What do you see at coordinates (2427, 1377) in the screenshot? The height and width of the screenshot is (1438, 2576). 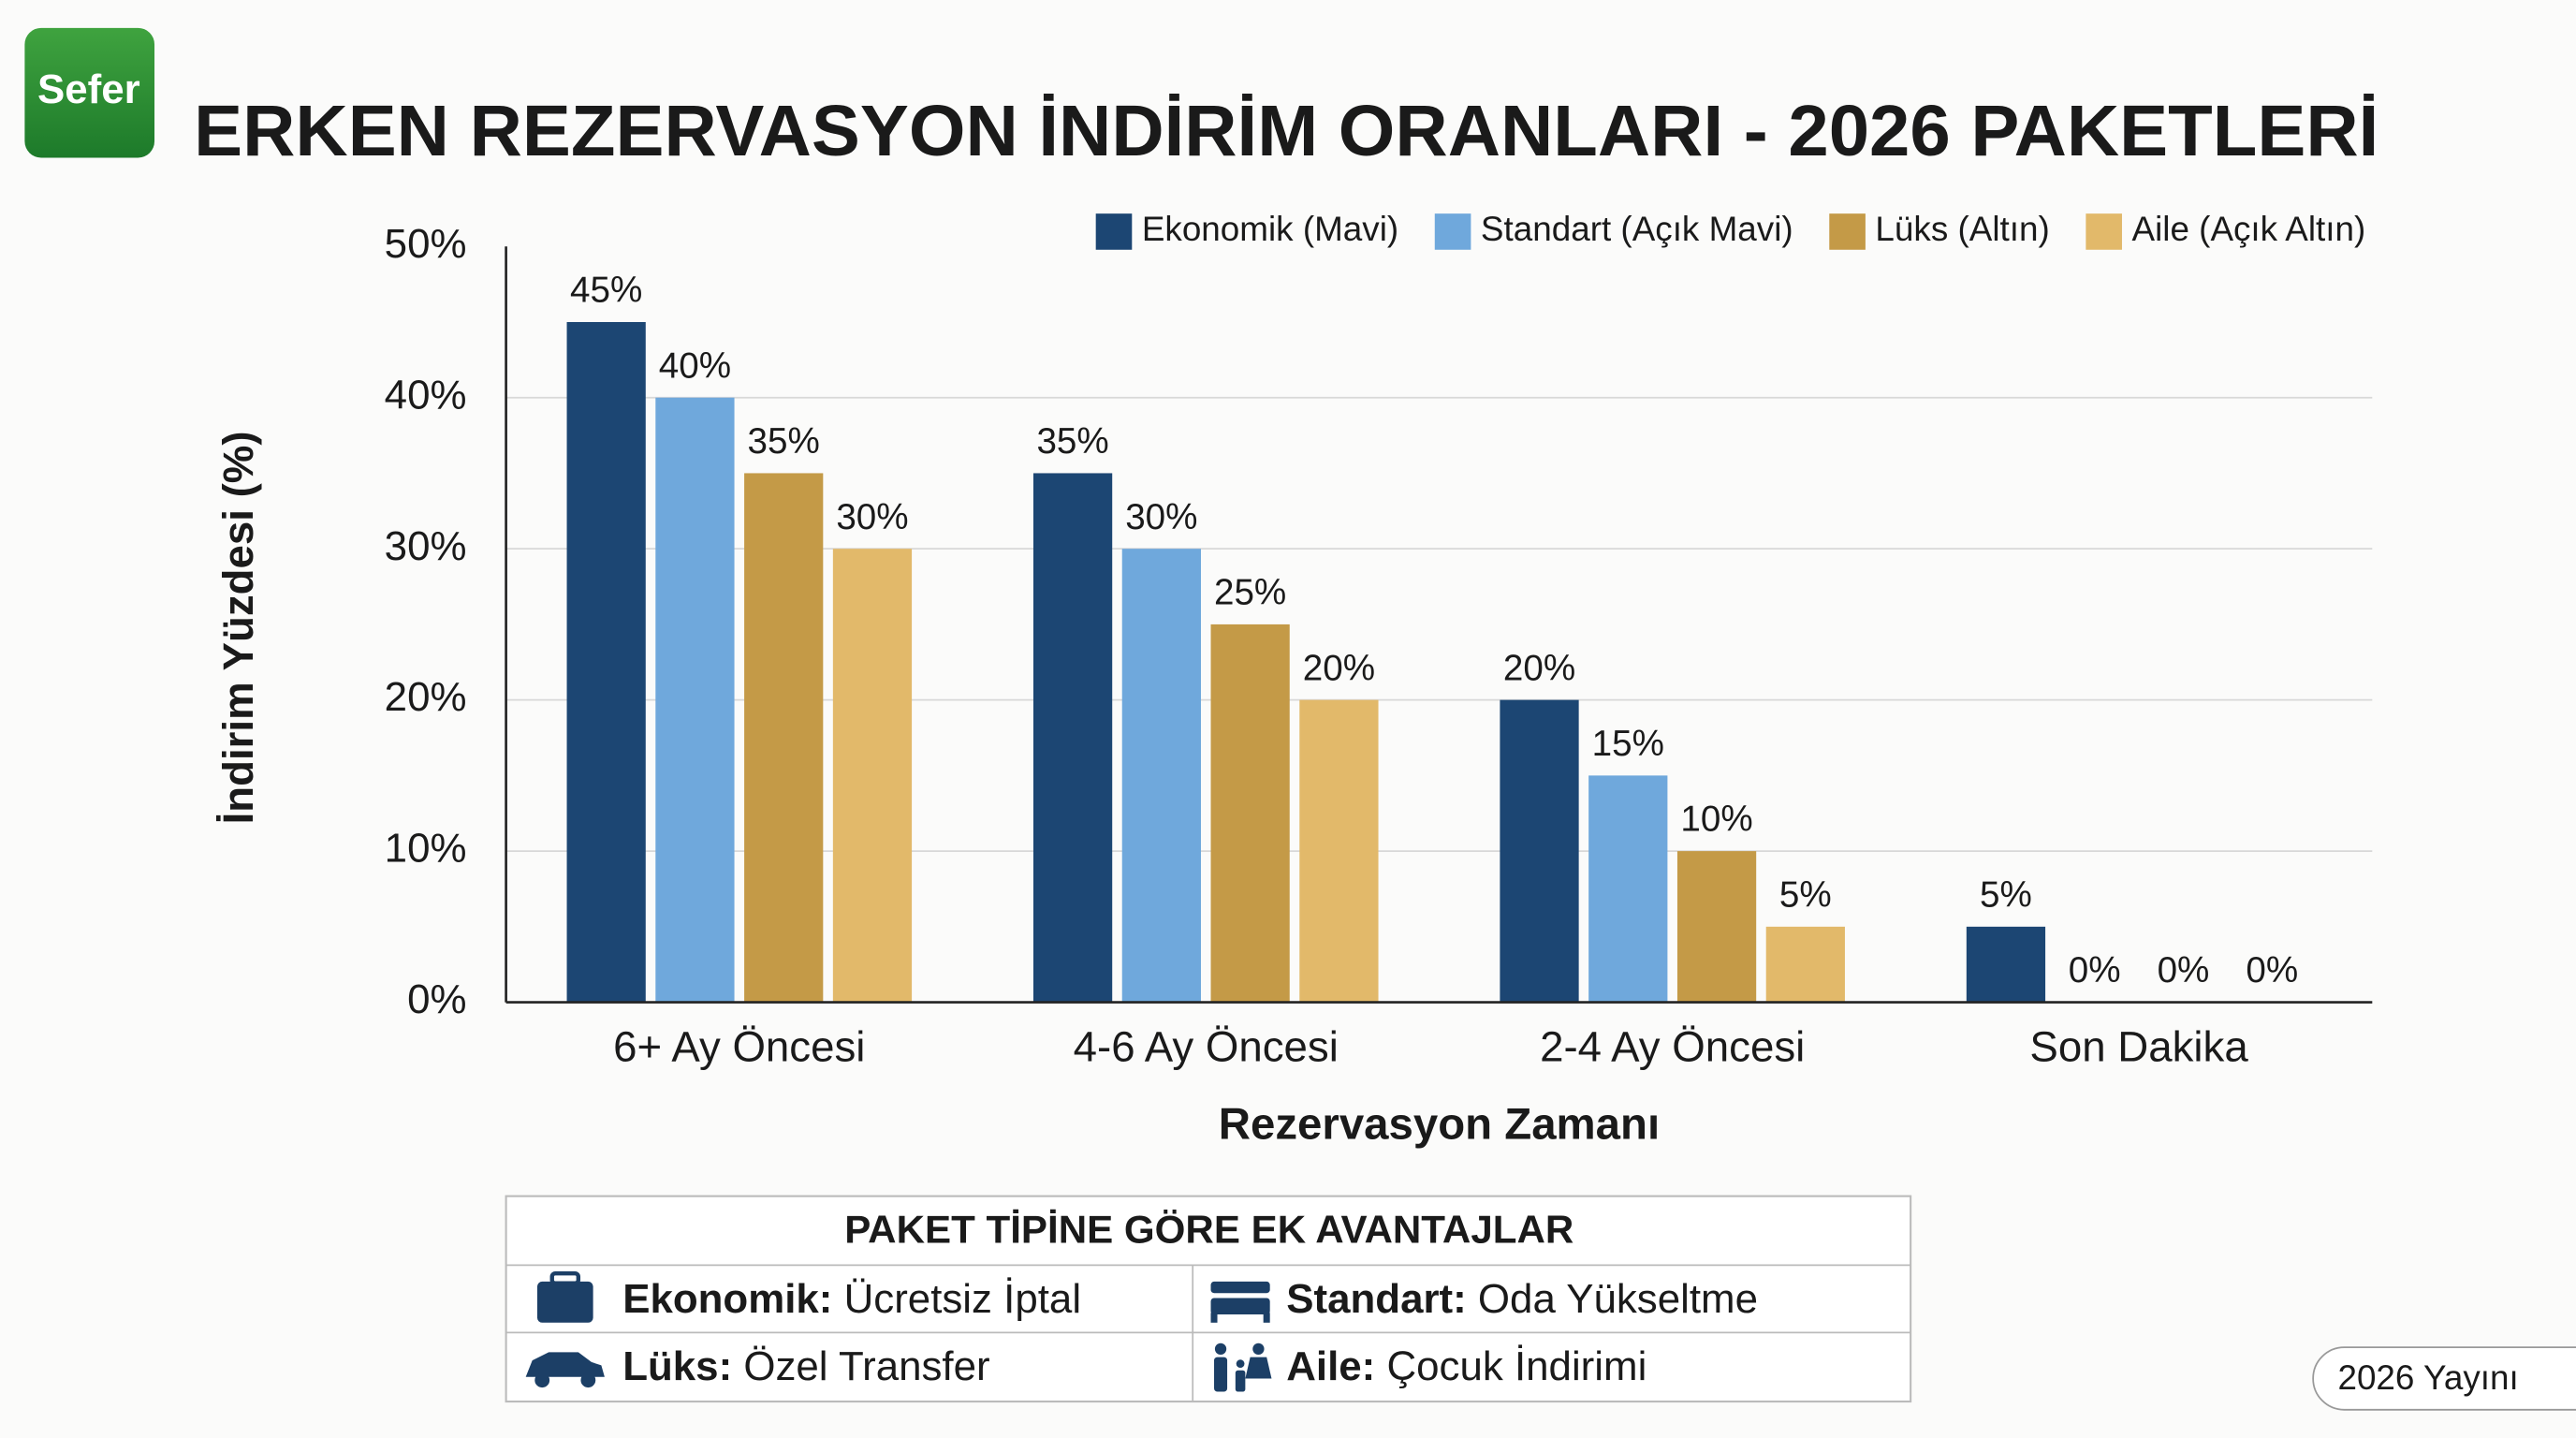 I see `edition: 2026 Yayını` at bounding box center [2427, 1377].